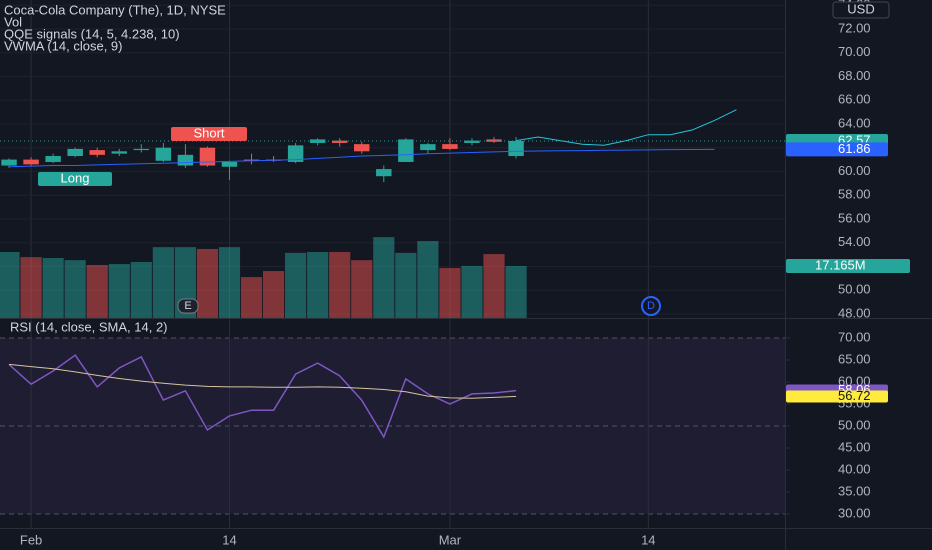 The image size is (932, 550). I want to click on x-tick-label: Mar, so click(450, 539).